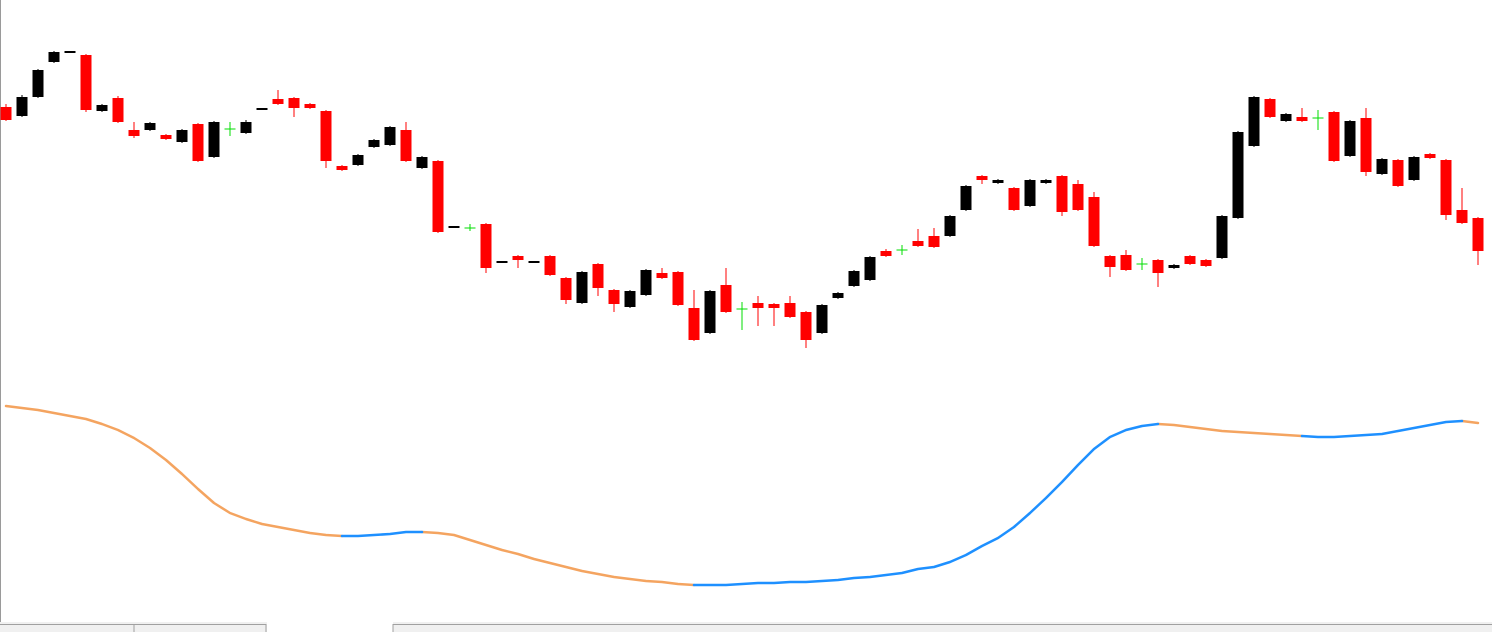  I want to click on tab-strip, so click(746, 627).